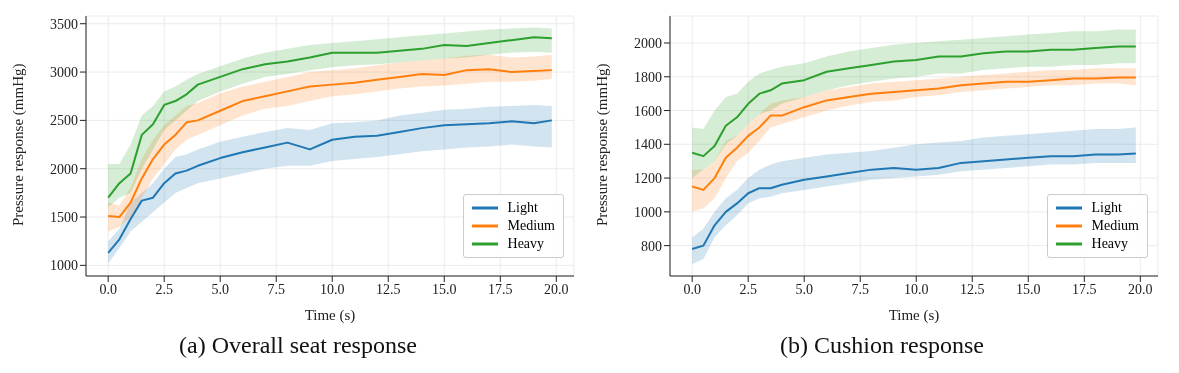 The width and height of the screenshot is (1179, 373). Describe the element at coordinates (648, 111) in the screenshot. I see `y-tick-label: 1600` at that location.